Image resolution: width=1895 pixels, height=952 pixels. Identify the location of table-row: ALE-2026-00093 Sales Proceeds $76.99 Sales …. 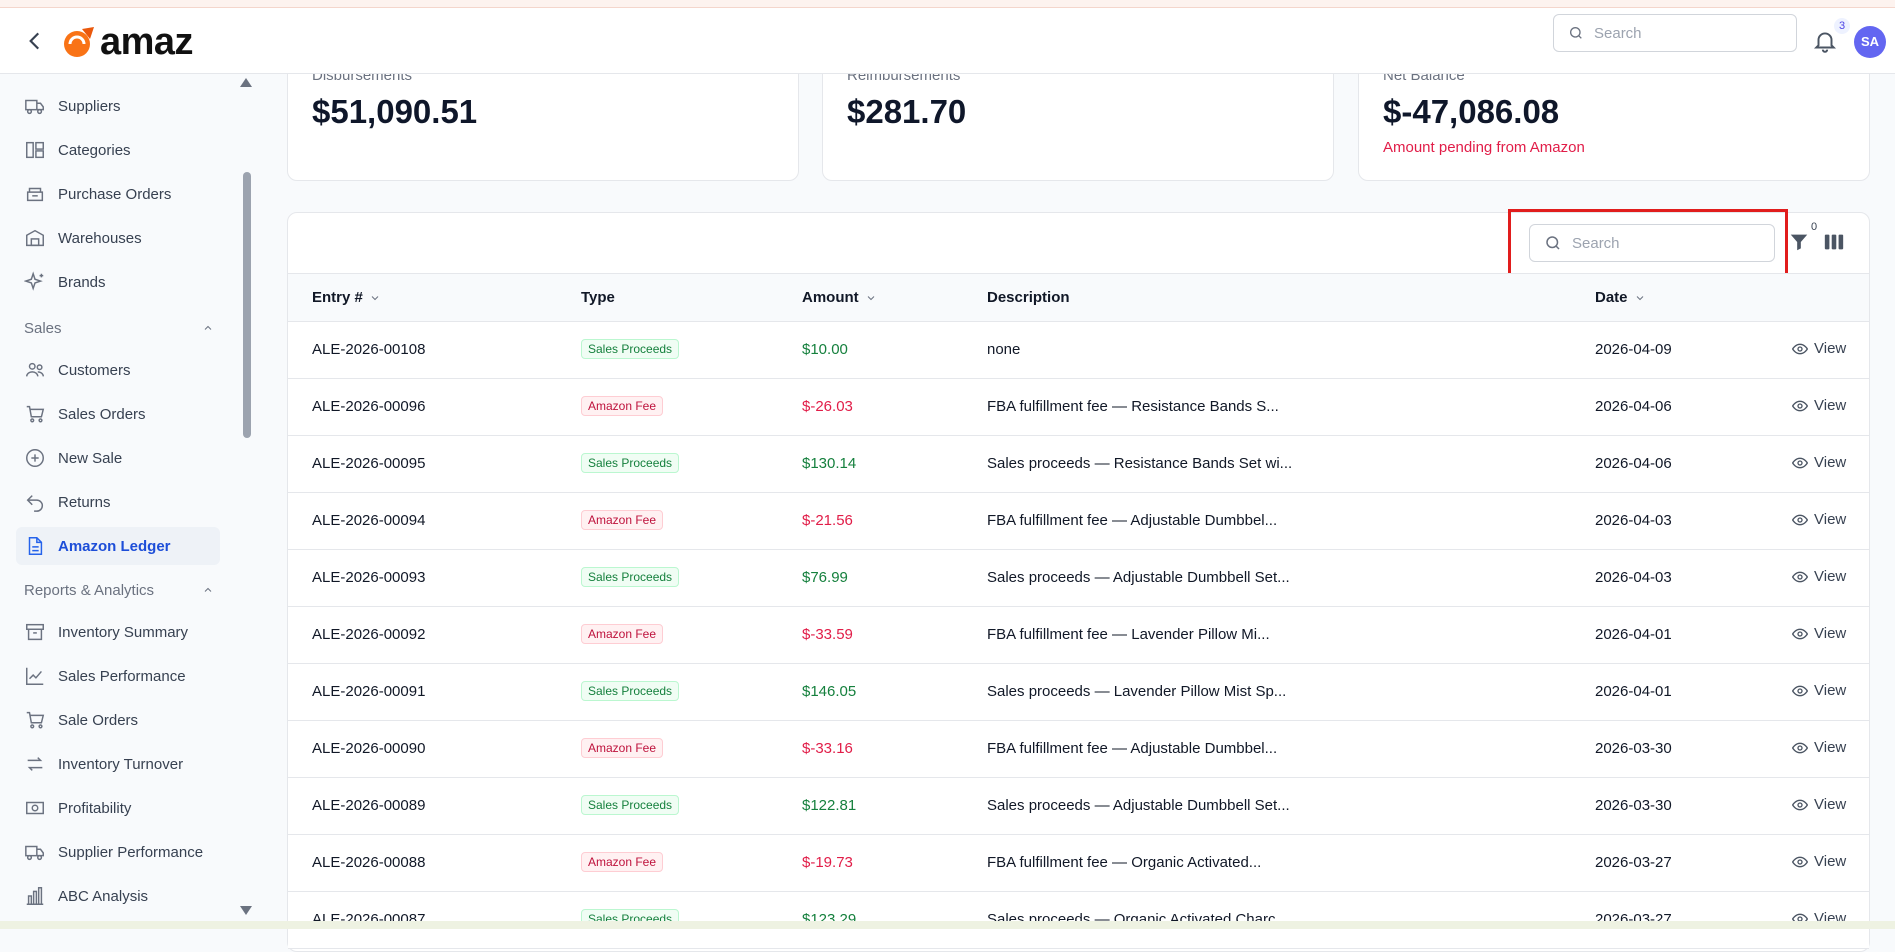
(1078, 578).